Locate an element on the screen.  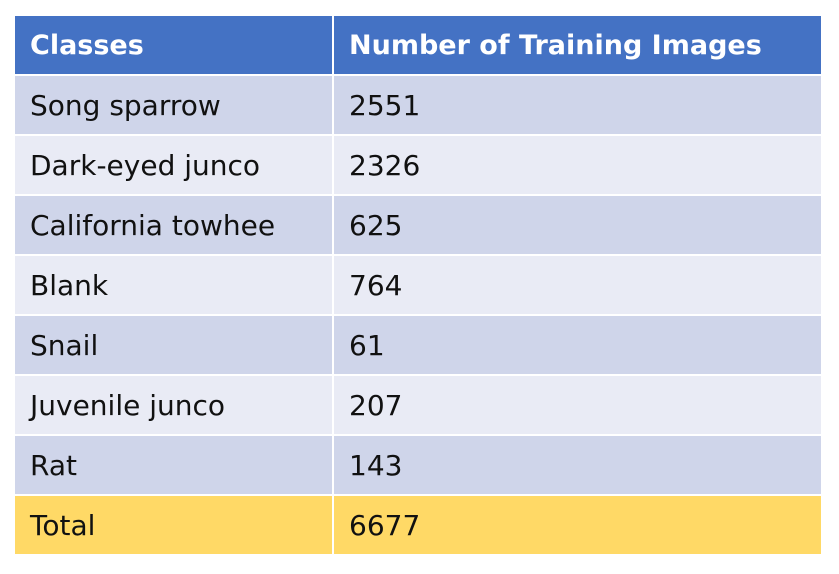
class-cell: Rat is located at coordinates (173, 465).